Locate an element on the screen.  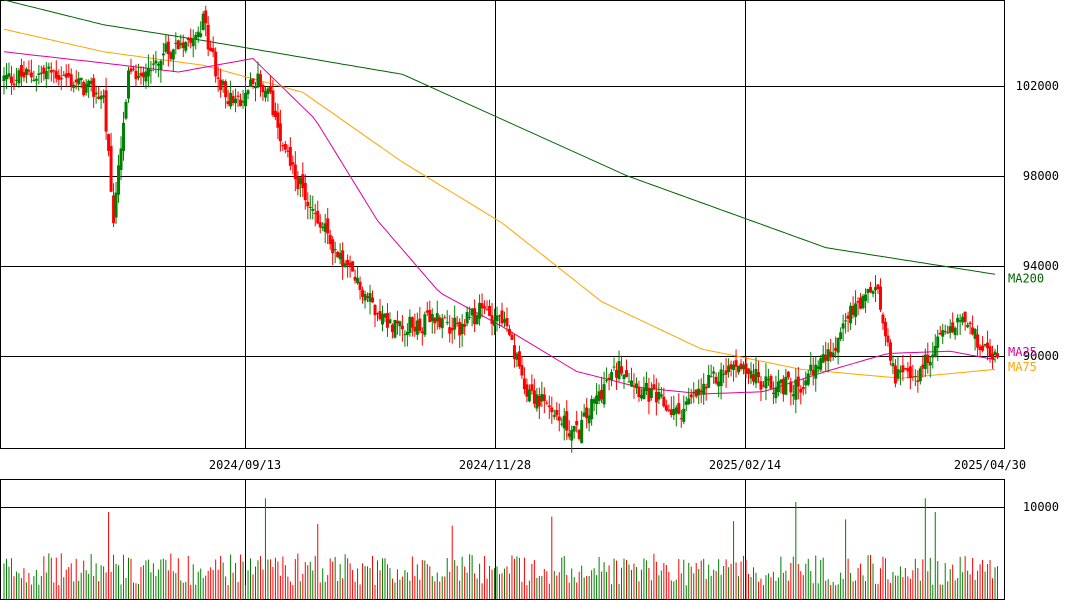
y-tick-label: 90000 is located at coordinates (1041, 356).